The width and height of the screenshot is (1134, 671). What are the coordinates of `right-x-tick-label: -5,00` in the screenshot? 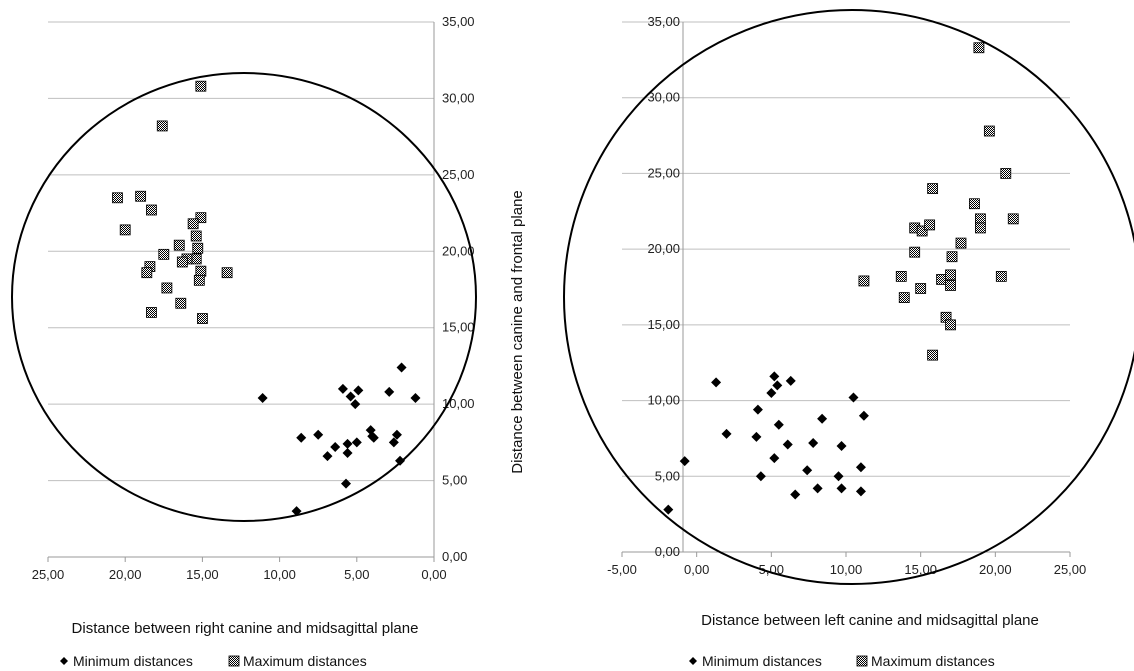 It's located at (622, 569).